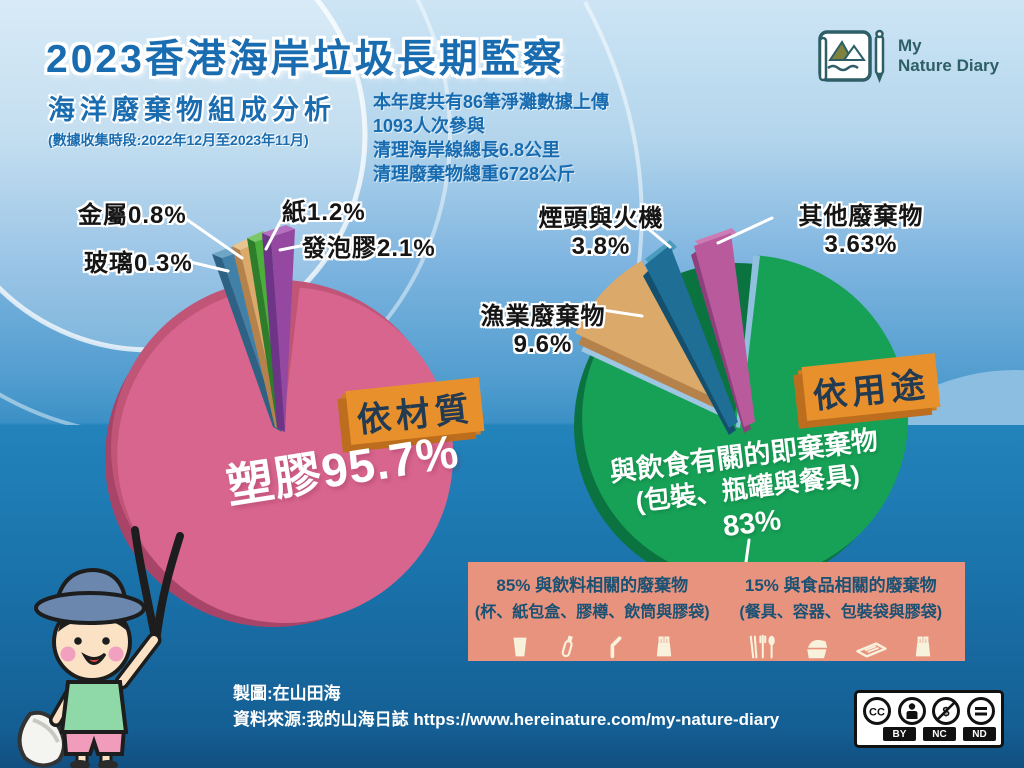  Describe the element at coordinates (910, 45) in the screenshot. I see `brand-name-line1: My` at that location.